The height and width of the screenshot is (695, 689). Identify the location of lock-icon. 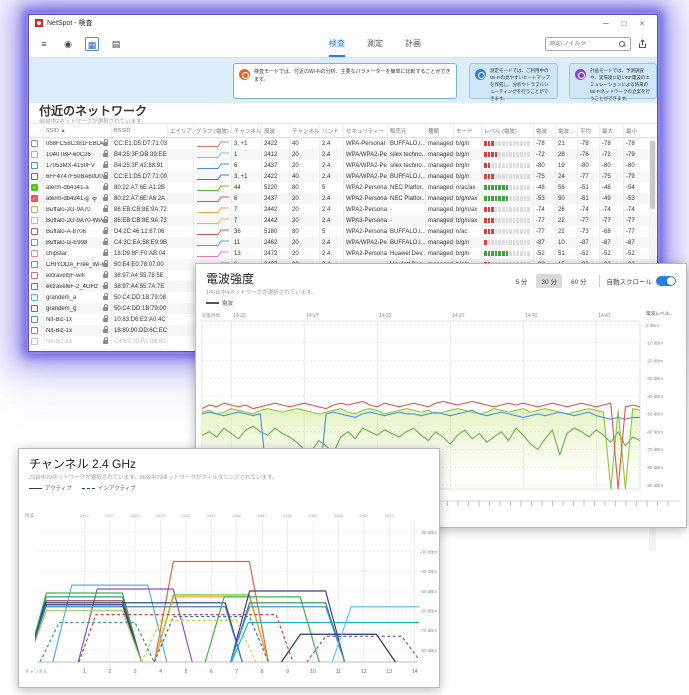
(105, 318).